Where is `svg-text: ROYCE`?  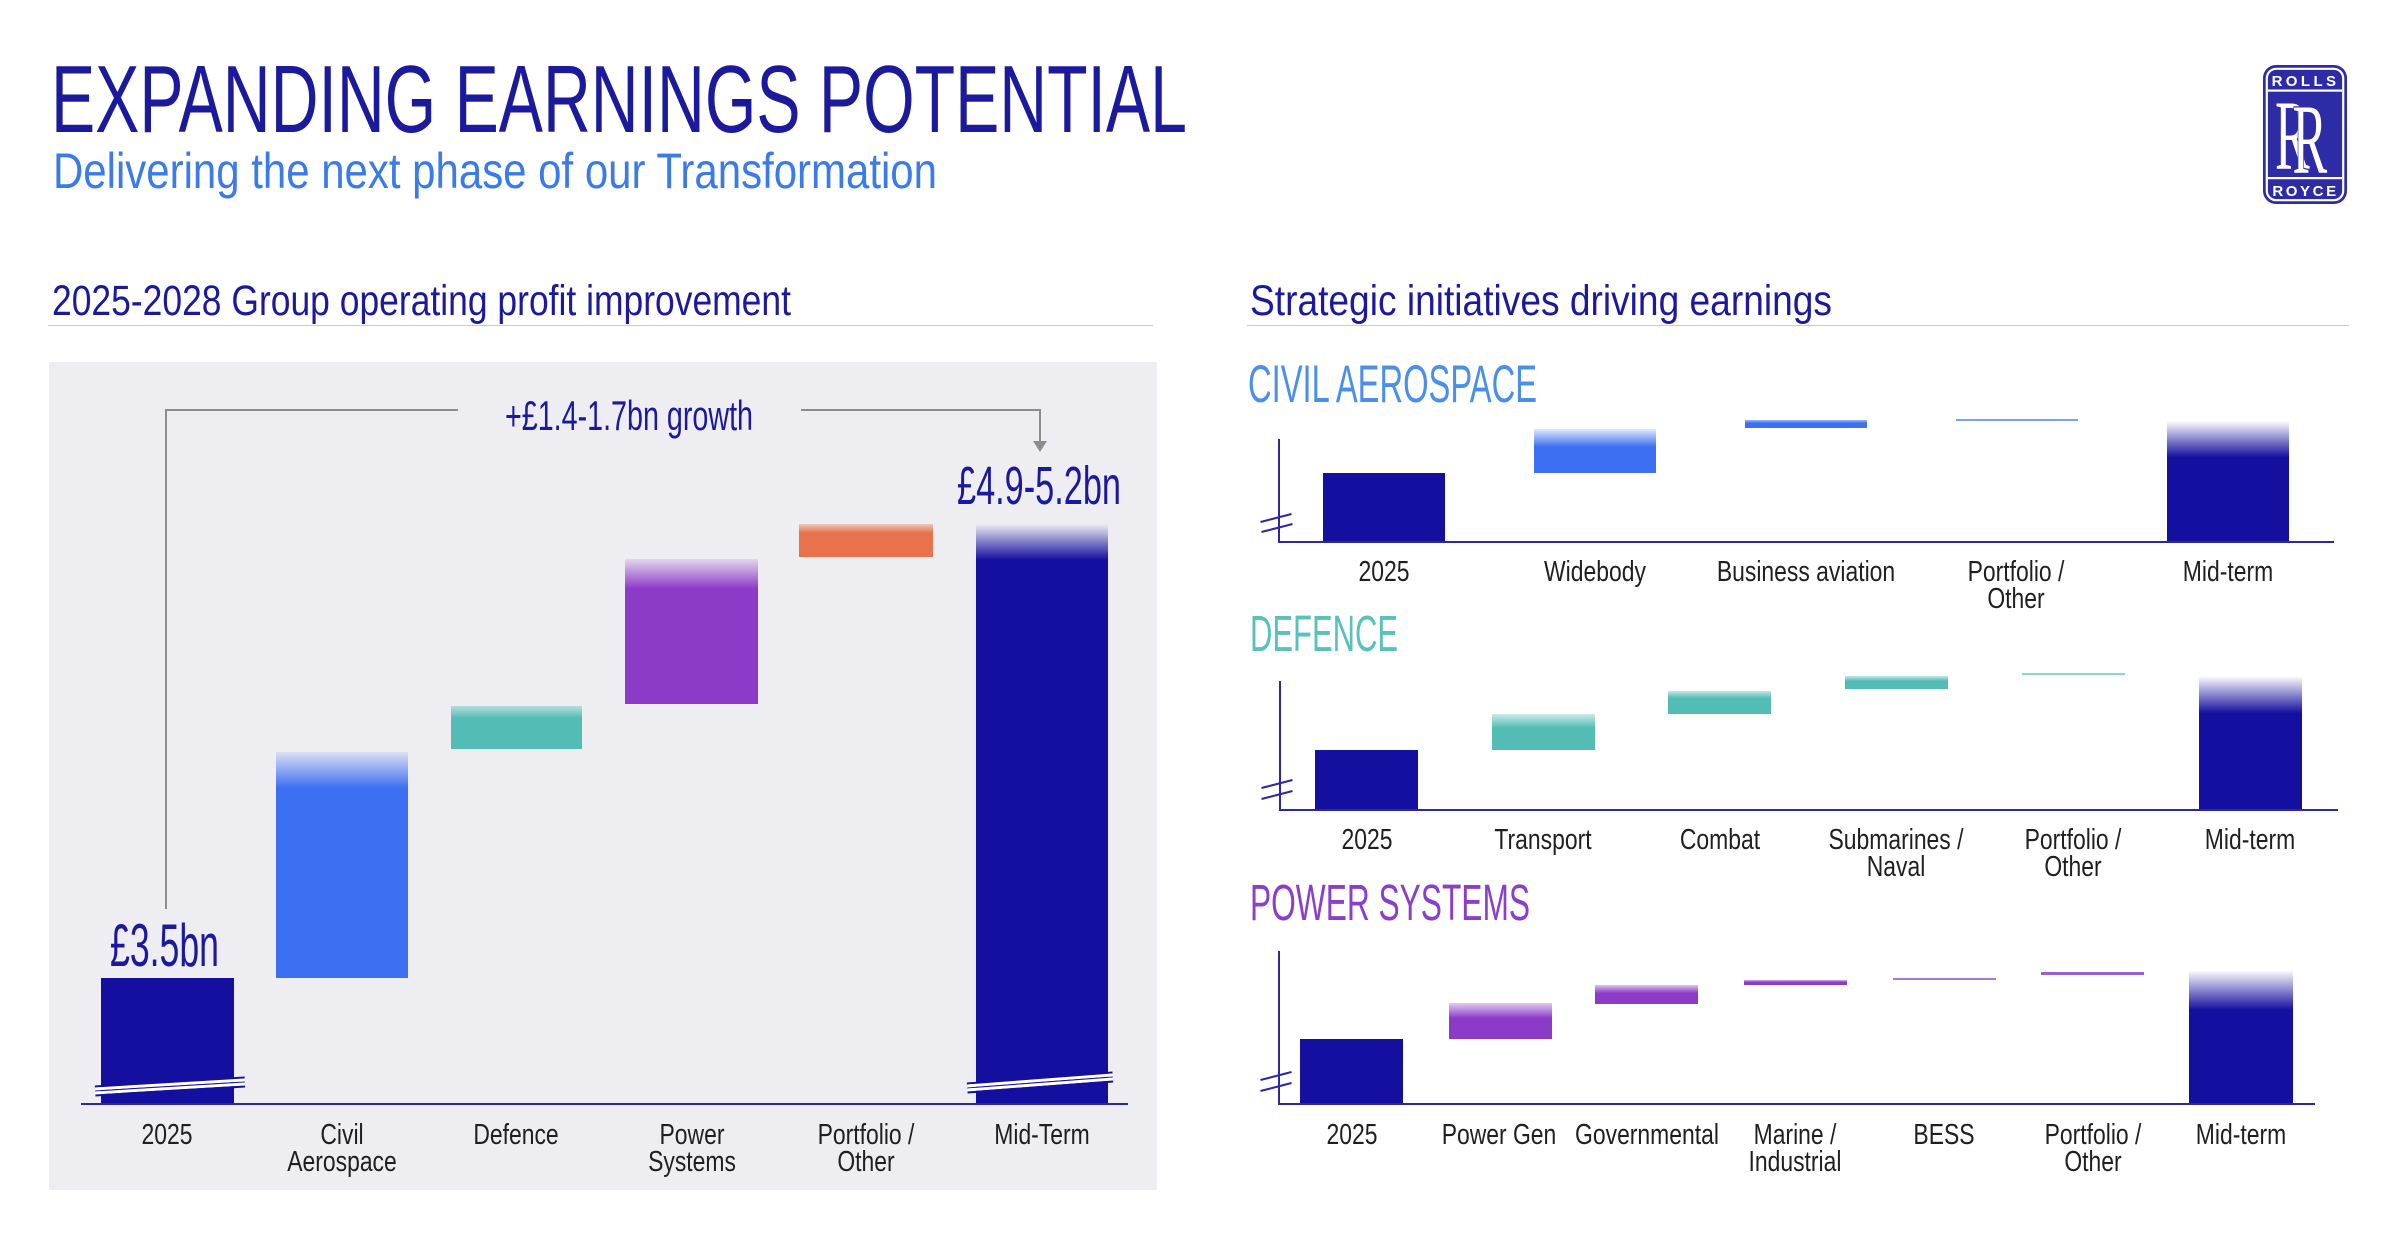 svg-text: ROYCE is located at coordinates (2305, 191).